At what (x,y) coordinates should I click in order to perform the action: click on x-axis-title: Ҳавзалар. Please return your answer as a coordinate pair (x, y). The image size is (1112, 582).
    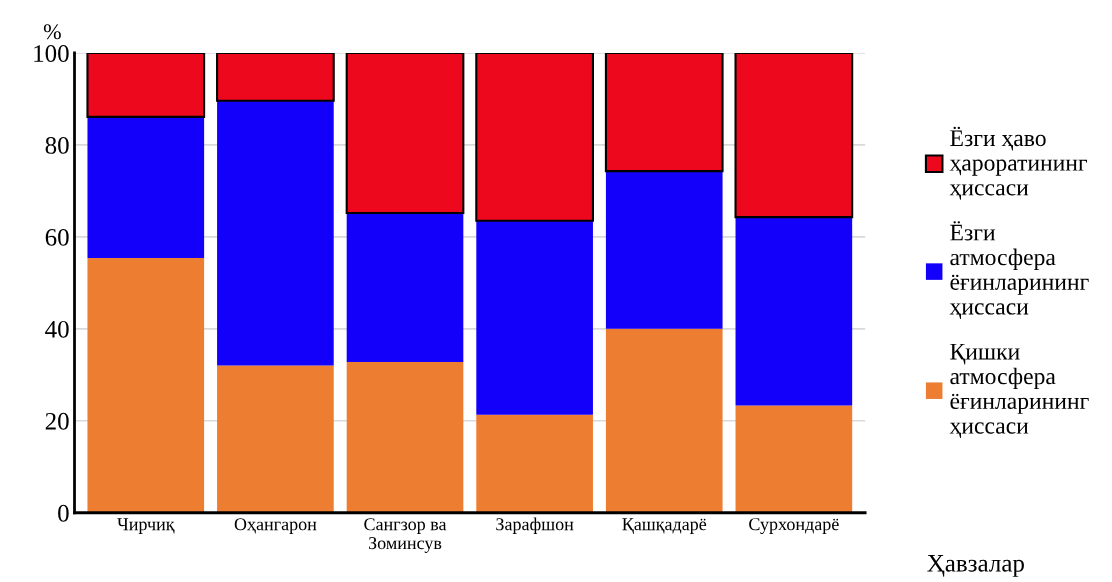
    Looking at the image, I should click on (975, 566).